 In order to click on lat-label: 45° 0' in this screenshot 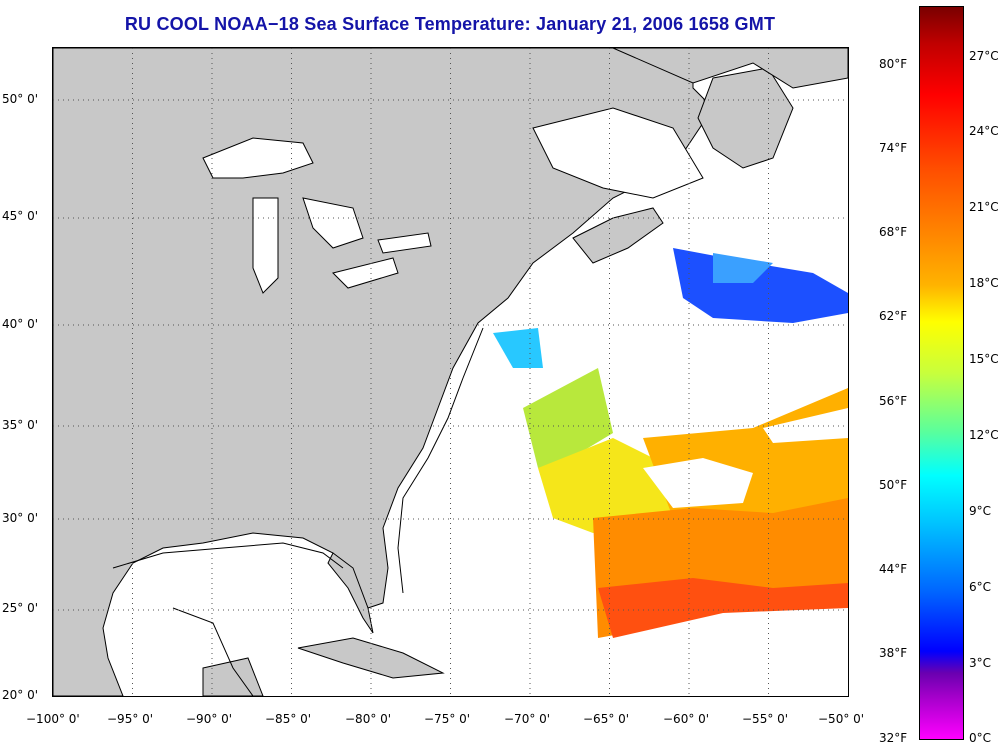, I will do `click(20, 216)`.